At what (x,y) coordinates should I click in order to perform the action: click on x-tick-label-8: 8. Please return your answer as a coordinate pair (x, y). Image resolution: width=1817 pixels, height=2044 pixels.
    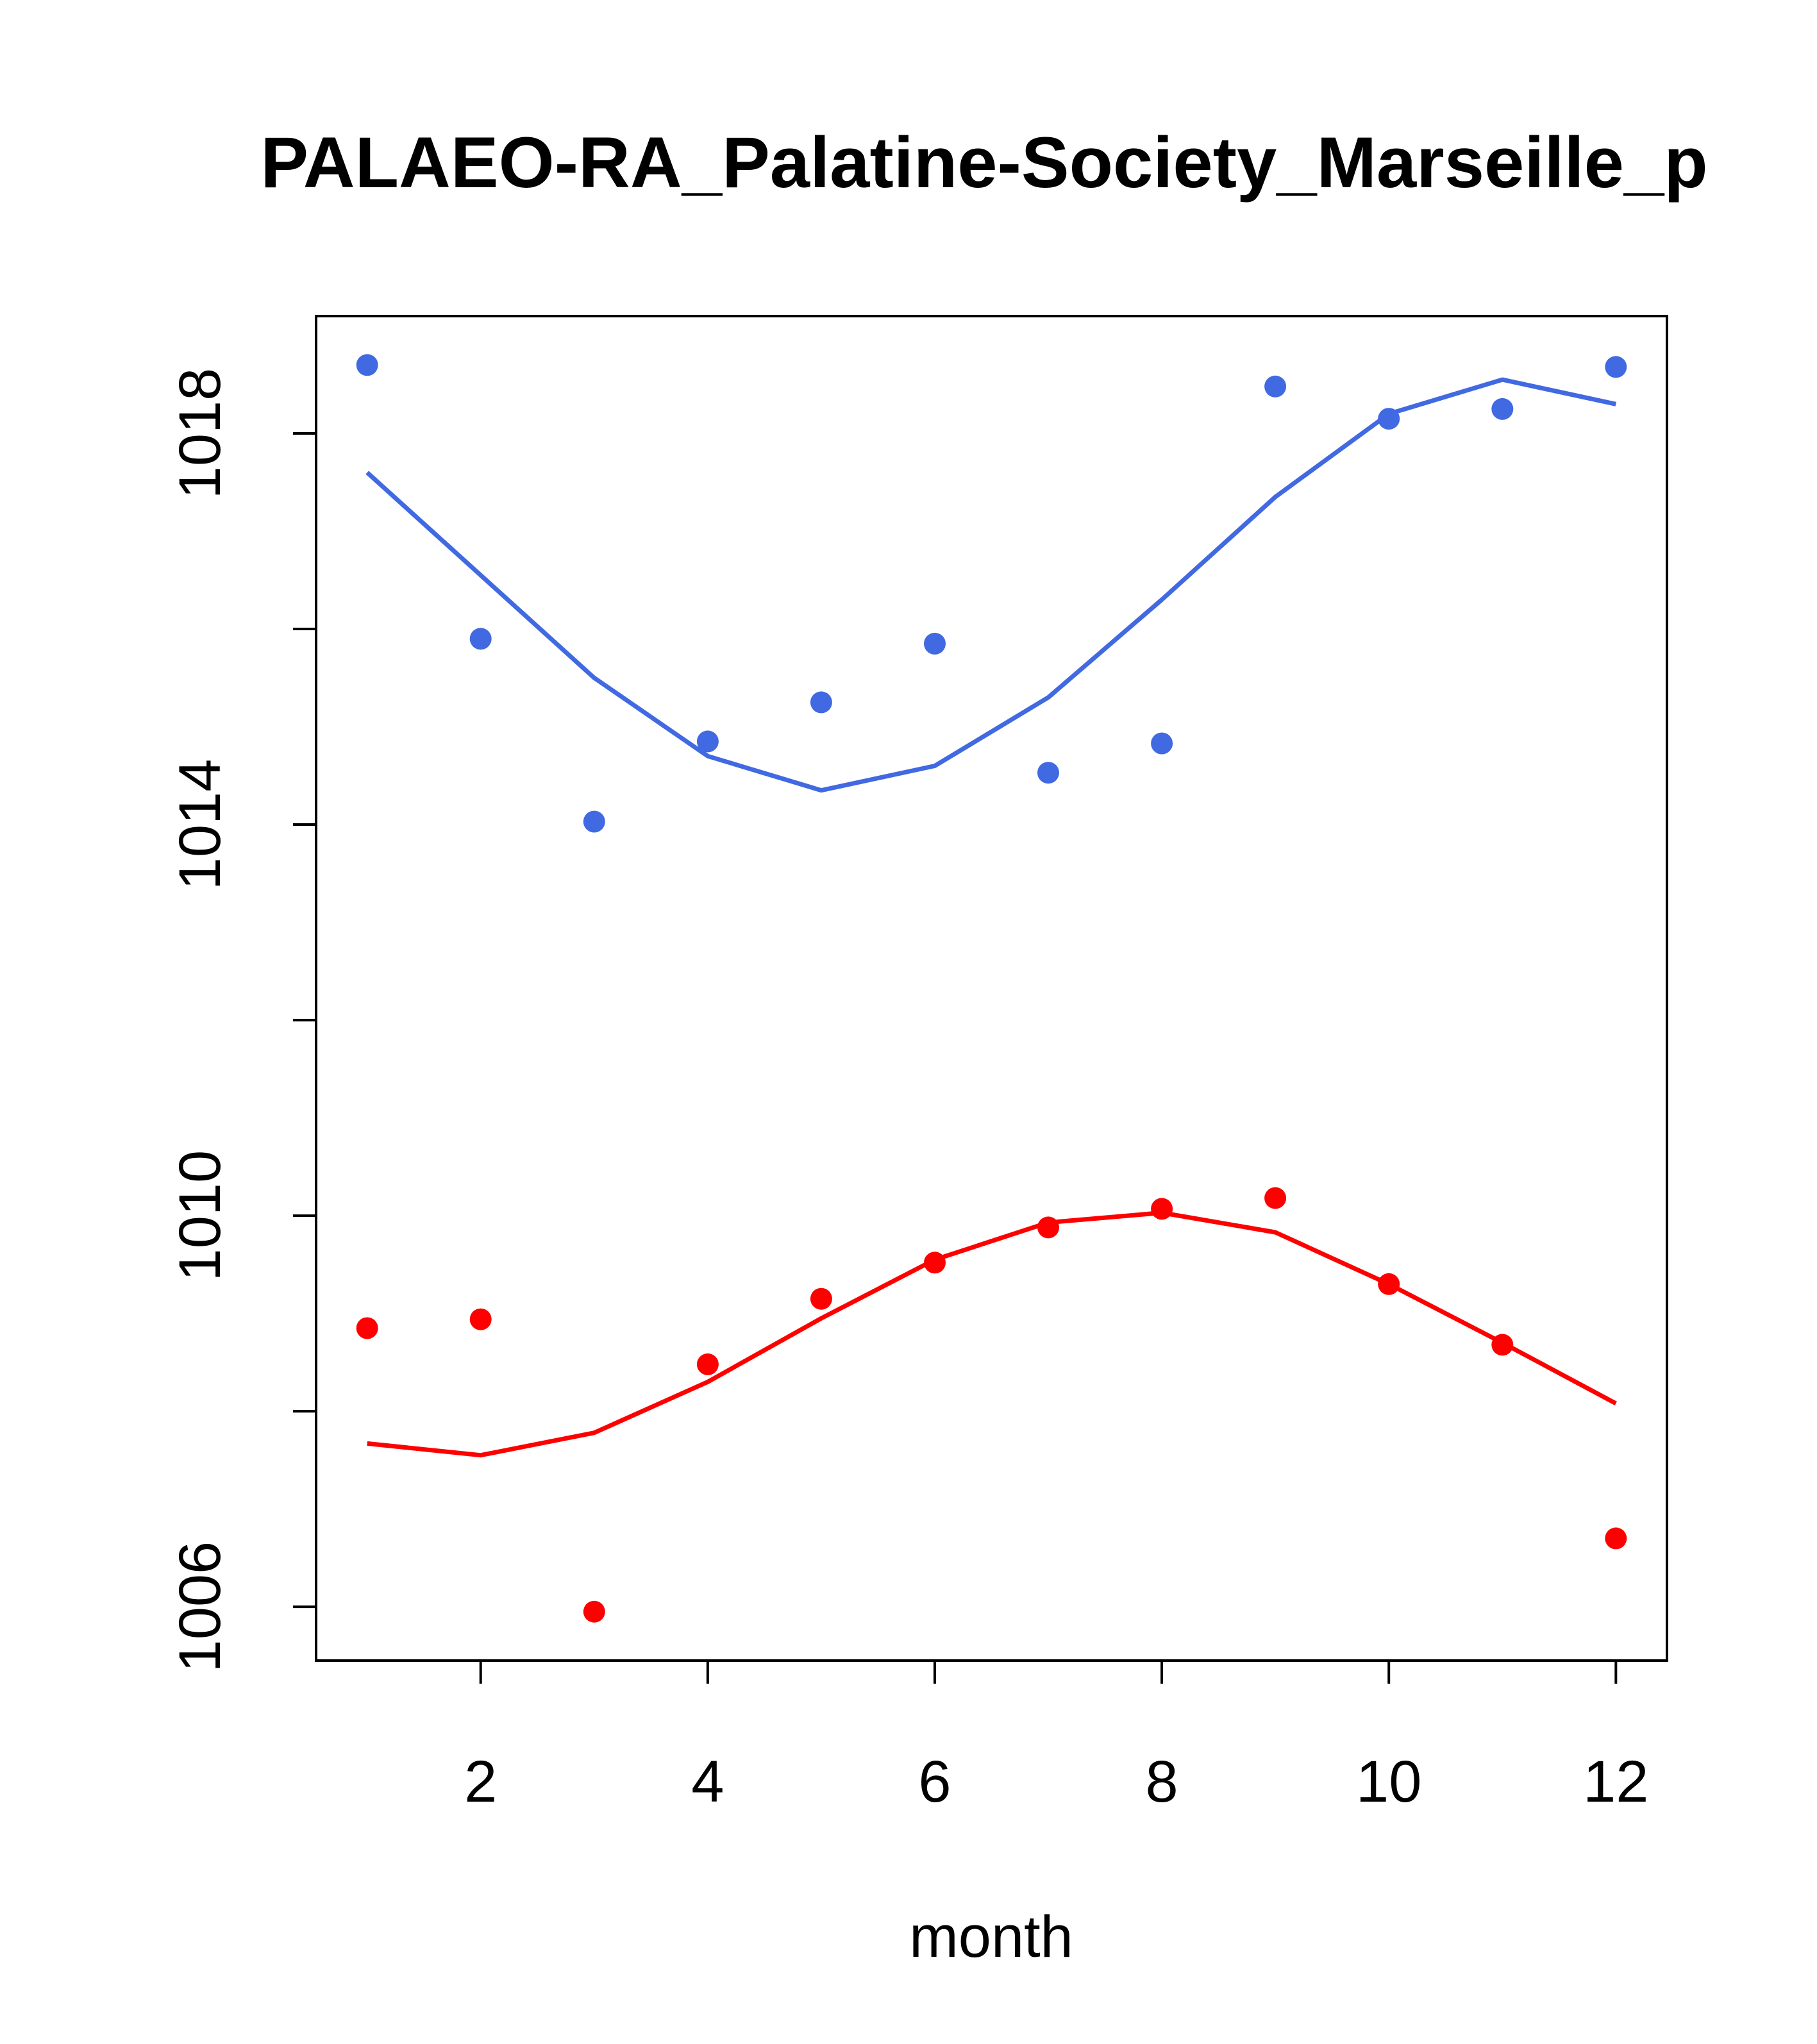
    Looking at the image, I should click on (1162, 1781).